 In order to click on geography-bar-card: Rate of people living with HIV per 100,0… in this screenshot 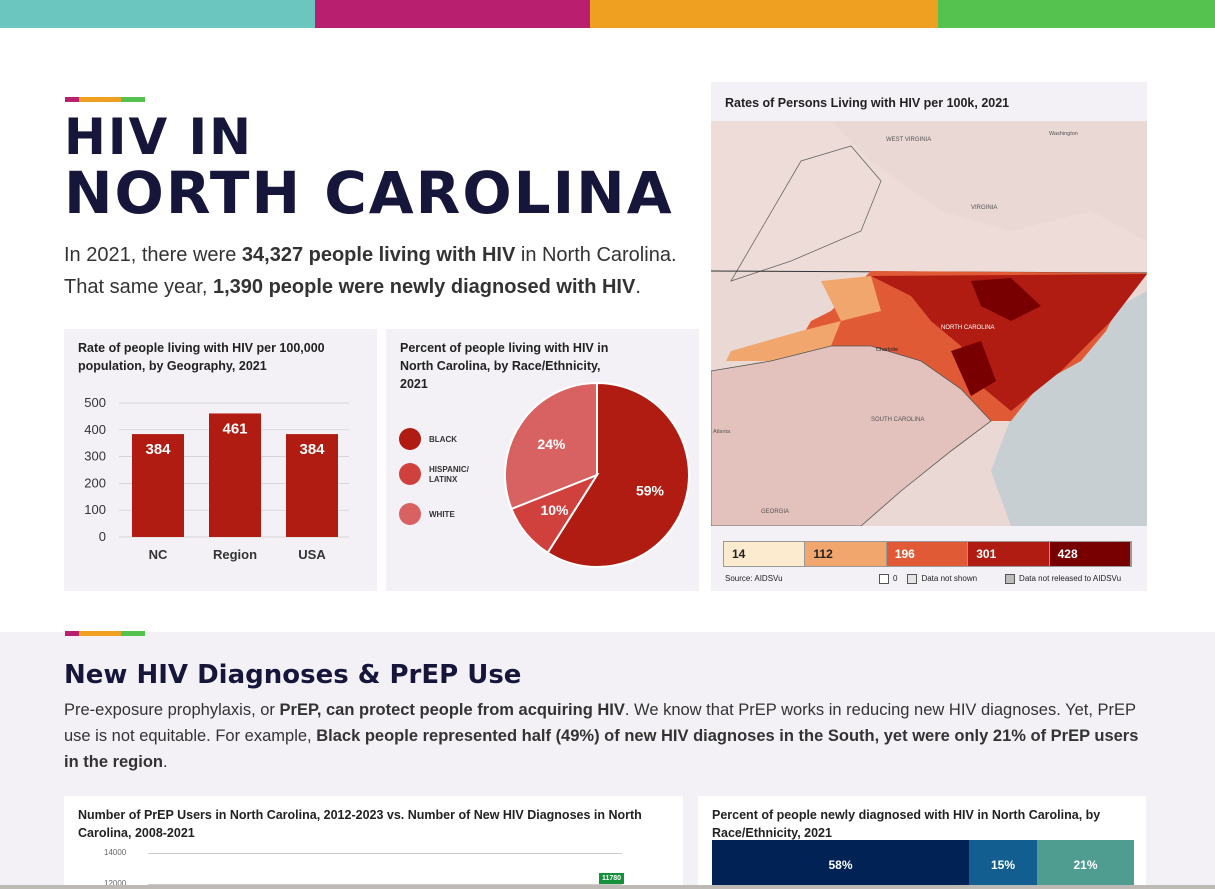, I will do `click(220, 460)`.